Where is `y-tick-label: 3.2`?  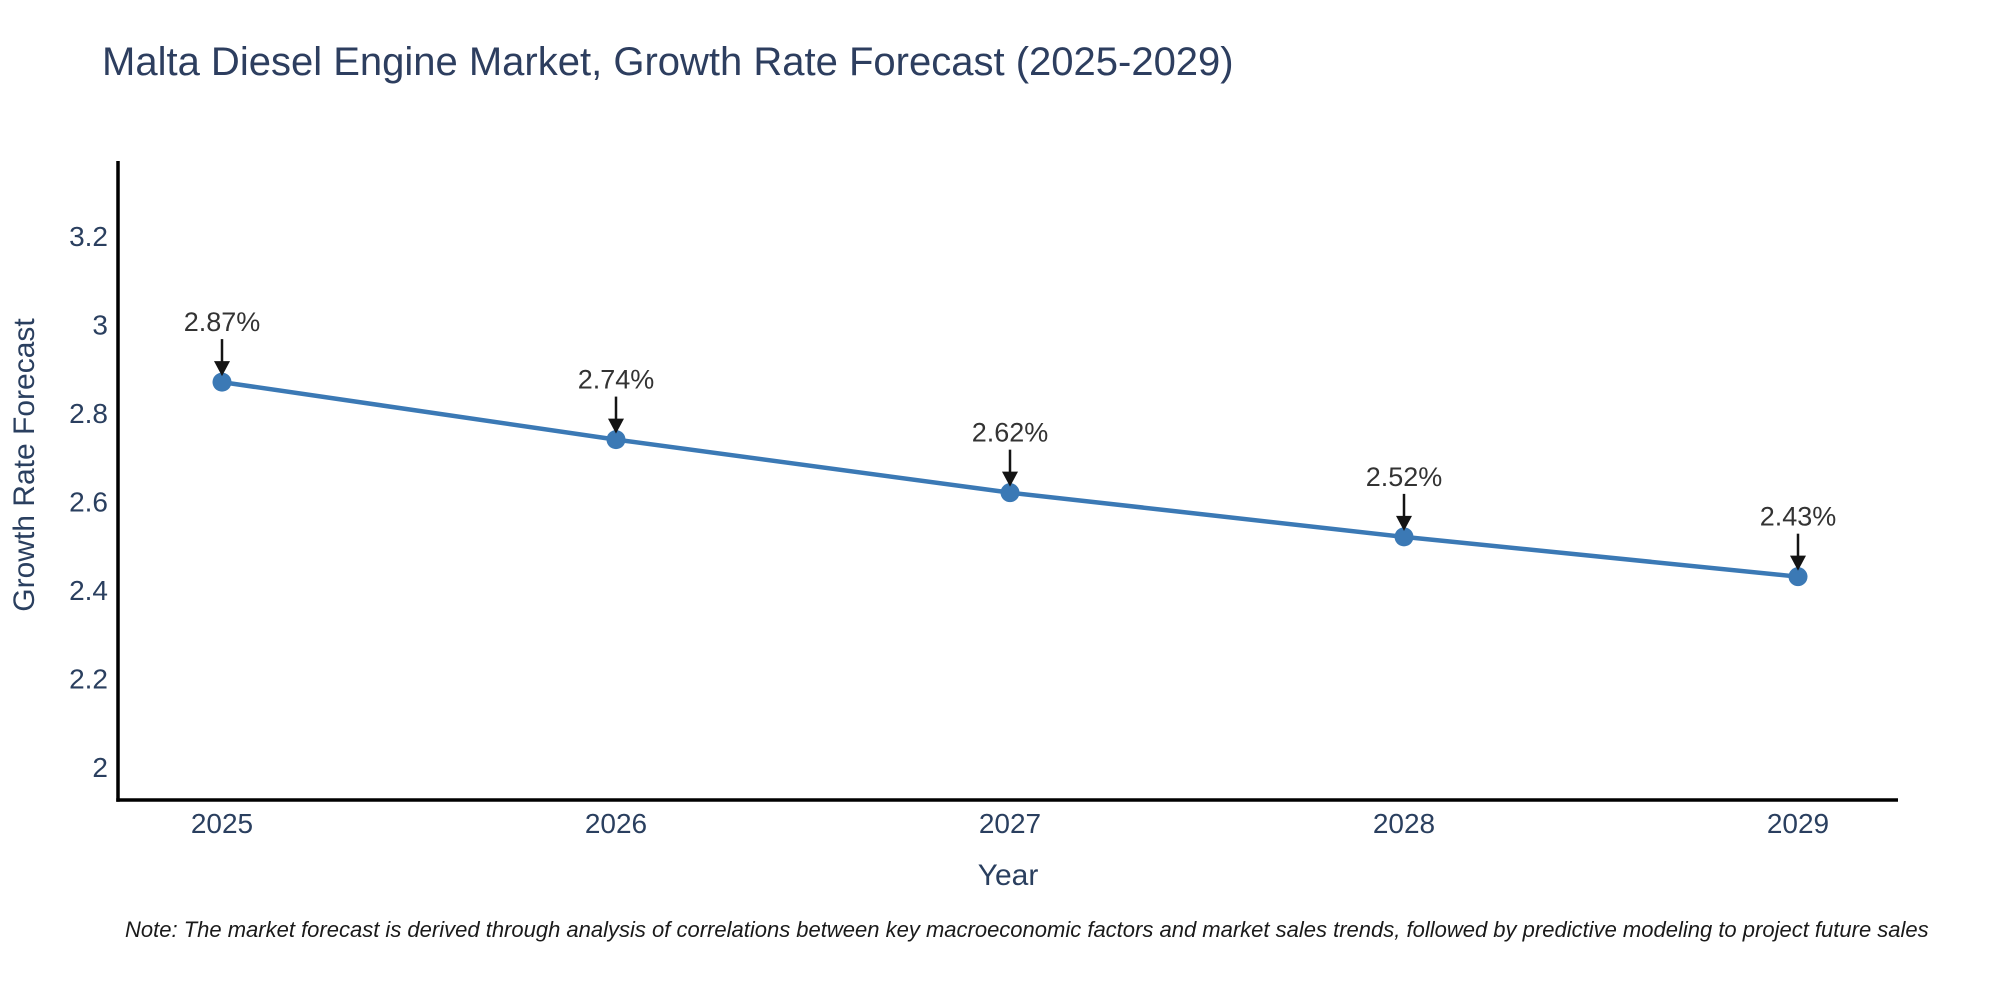 y-tick-label: 3.2 is located at coordinates (88, 236).